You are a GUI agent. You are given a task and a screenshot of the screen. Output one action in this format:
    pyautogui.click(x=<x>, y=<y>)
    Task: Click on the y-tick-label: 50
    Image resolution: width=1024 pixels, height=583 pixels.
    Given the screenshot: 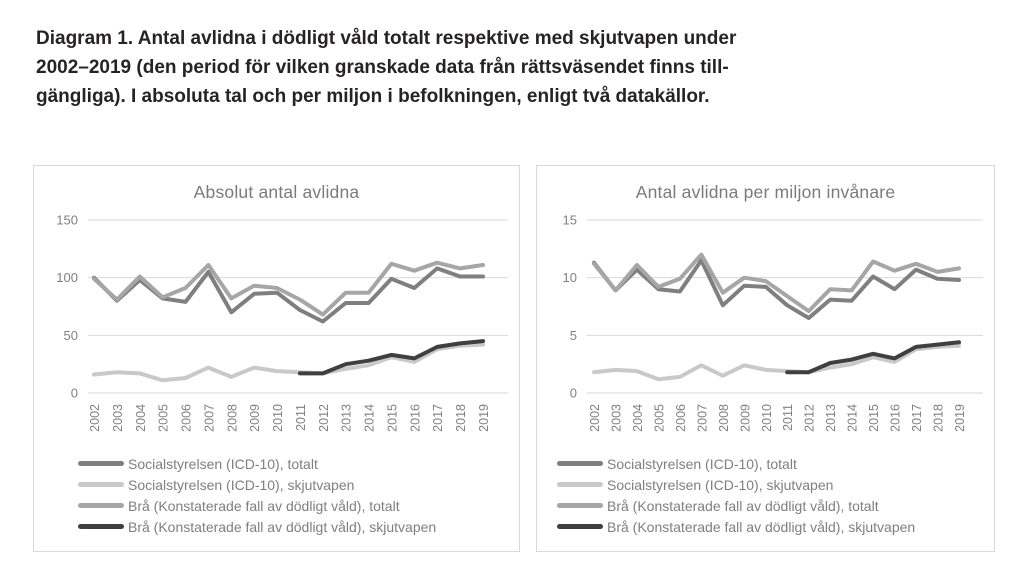 What is the action you would take?
    pyautogui.click(x=71, y=335)
    